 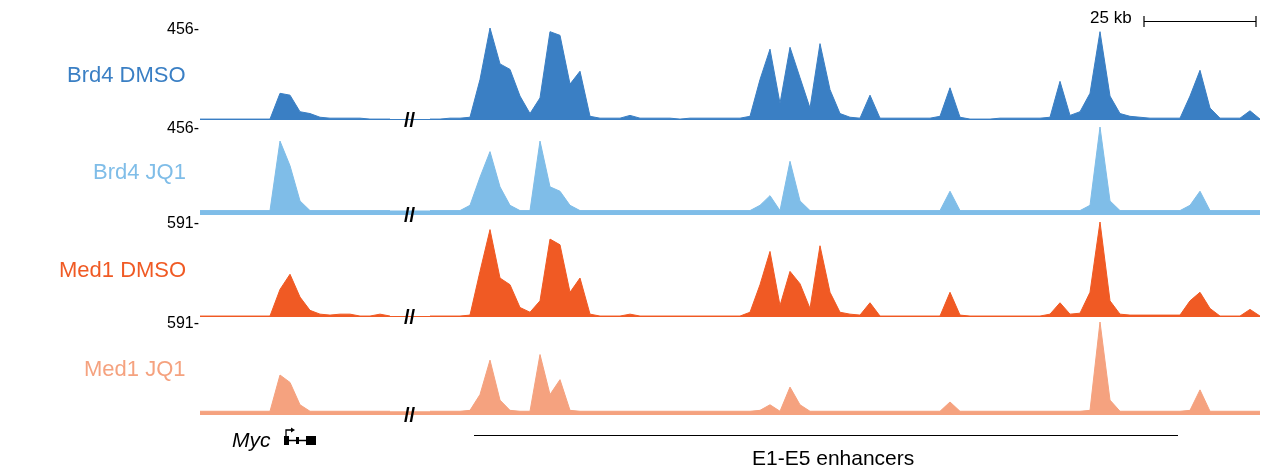 I want to click on series-label: Brd4 JQ1, so click(x=139, y=171).